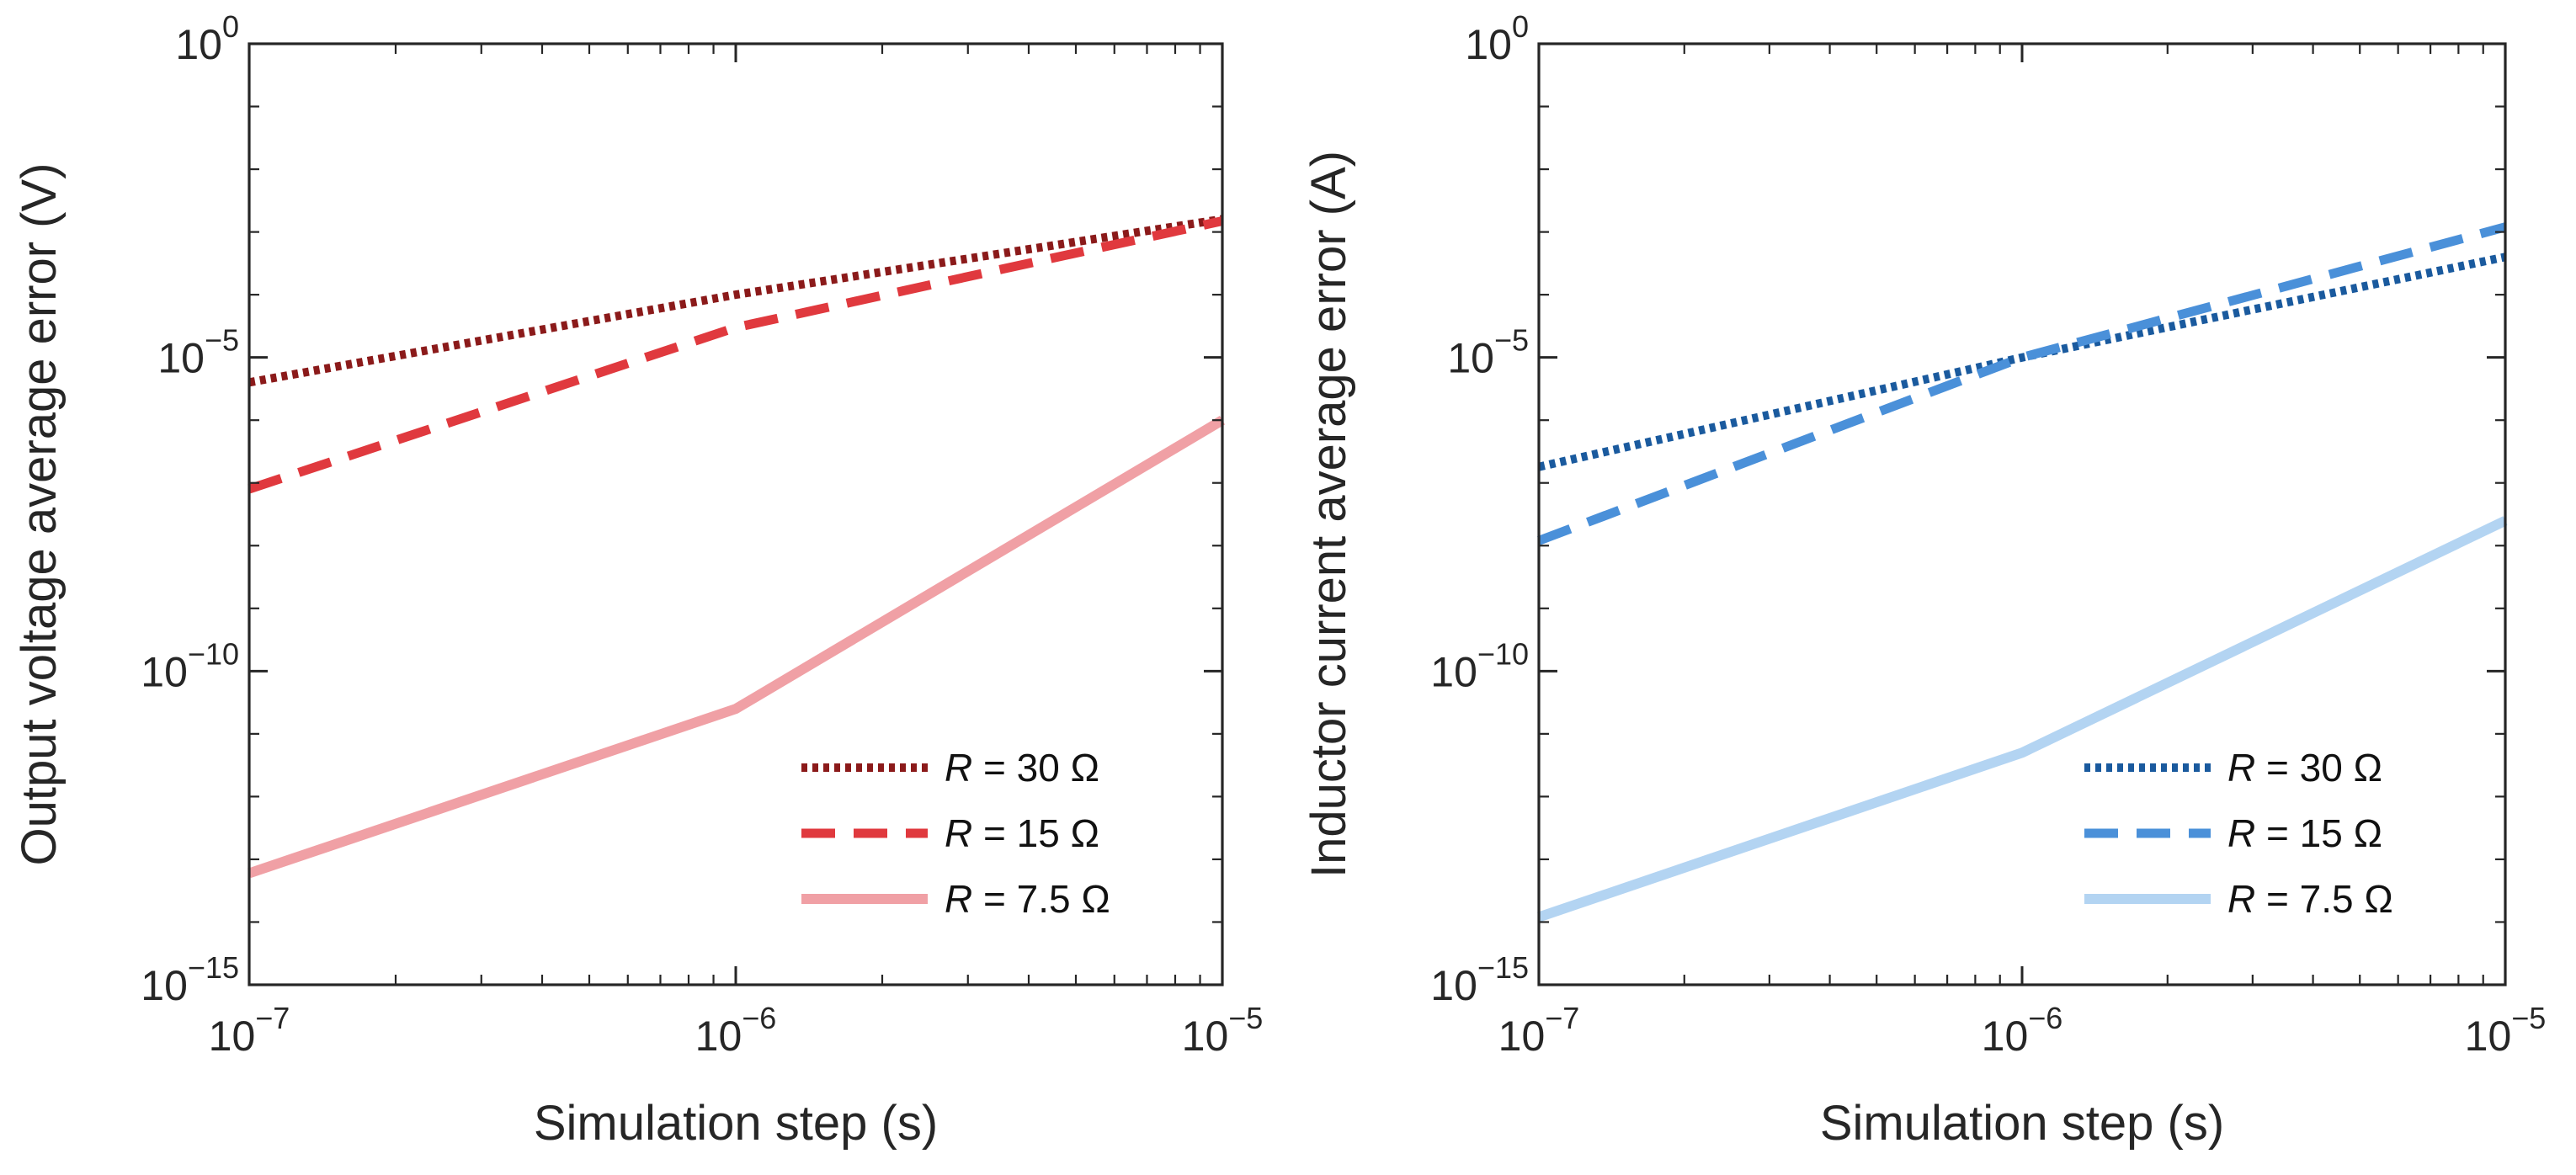 Image resolution: width=2576 pixels, height=1175 pixels. What do you see at coordinates (1329, 514) in the screenshot?
I see `y-axis-label: Inductor current average error (A)` at bounding box center [1329, 514].